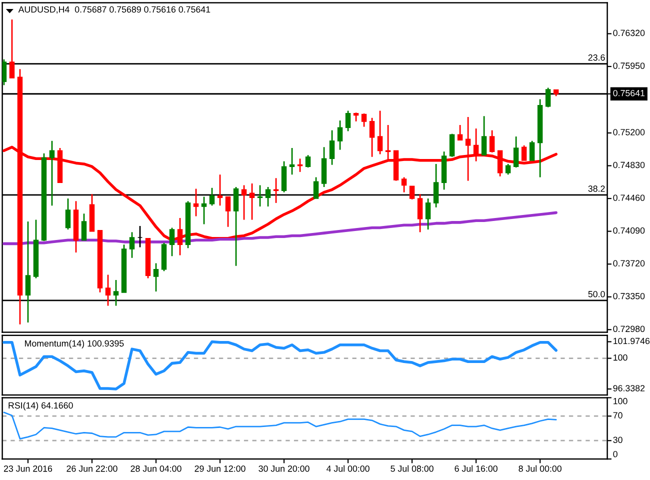  What do you see at coordinates (596, 57) in the screenshot?
I see `annotation: 23.6` at bounding box center [596, 57].